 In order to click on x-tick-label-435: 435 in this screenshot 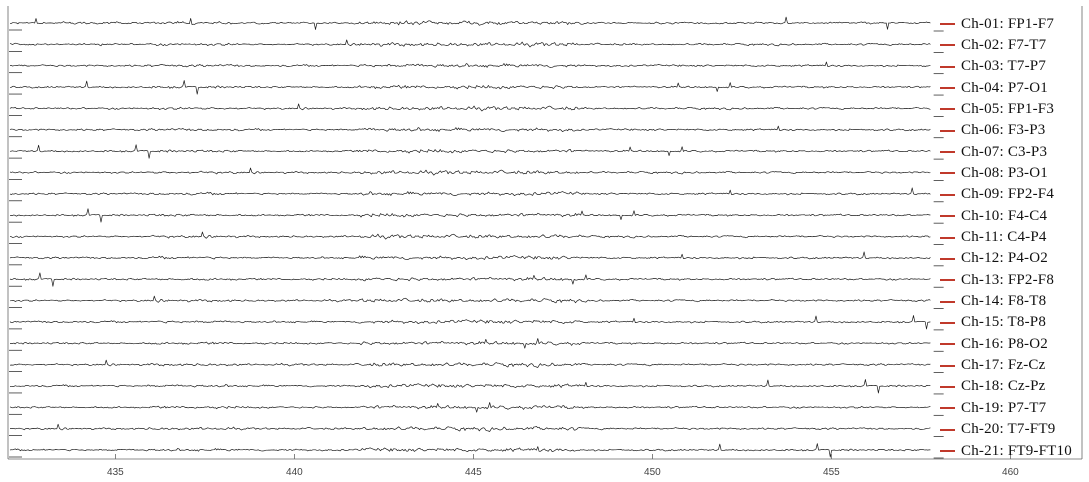, I will do `click(115, 472)`.